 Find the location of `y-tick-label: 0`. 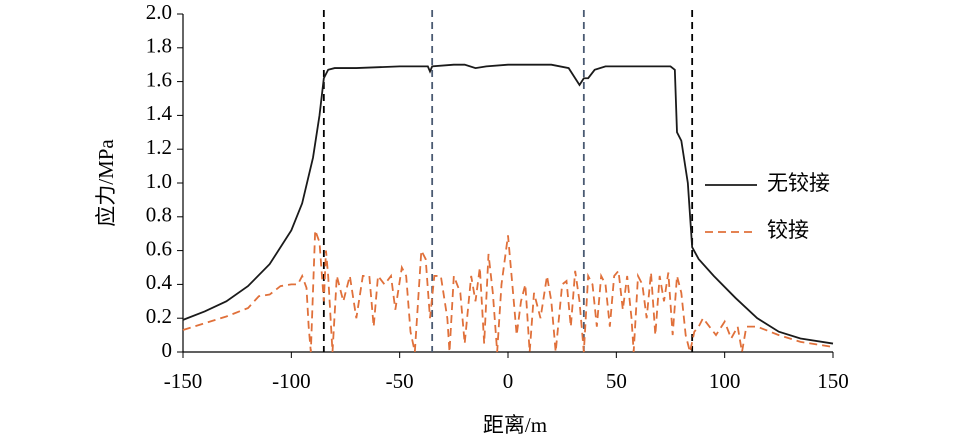

y-tick-label: 0 is located at coordinates (167, 350).